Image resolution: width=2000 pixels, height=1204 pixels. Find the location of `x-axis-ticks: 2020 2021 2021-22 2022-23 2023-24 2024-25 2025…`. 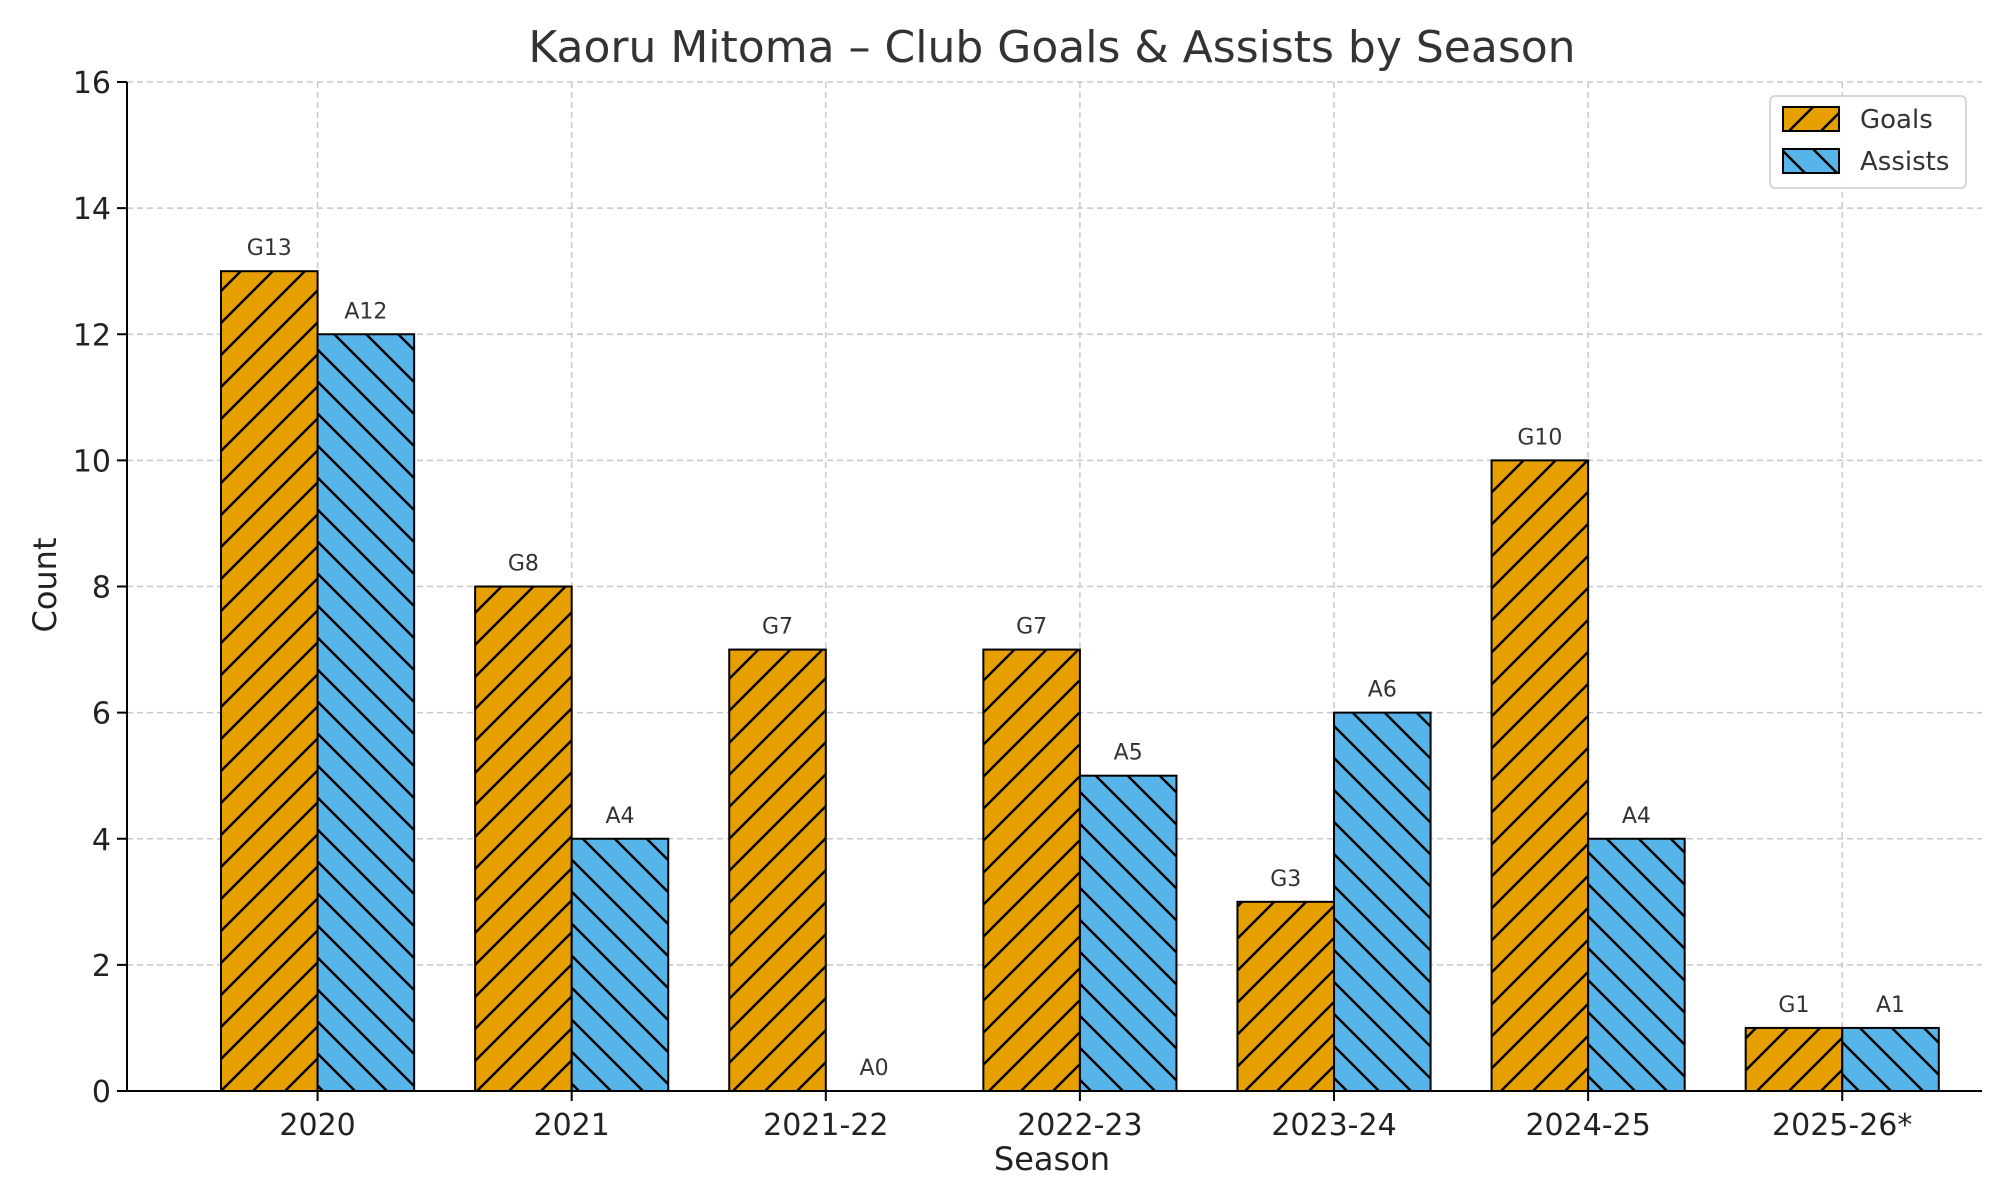

x-axis-ticks: 2020 2021 2021-22 2022-23 2023-24 2024-25 2025… is located at coordinates (1095, 1117).